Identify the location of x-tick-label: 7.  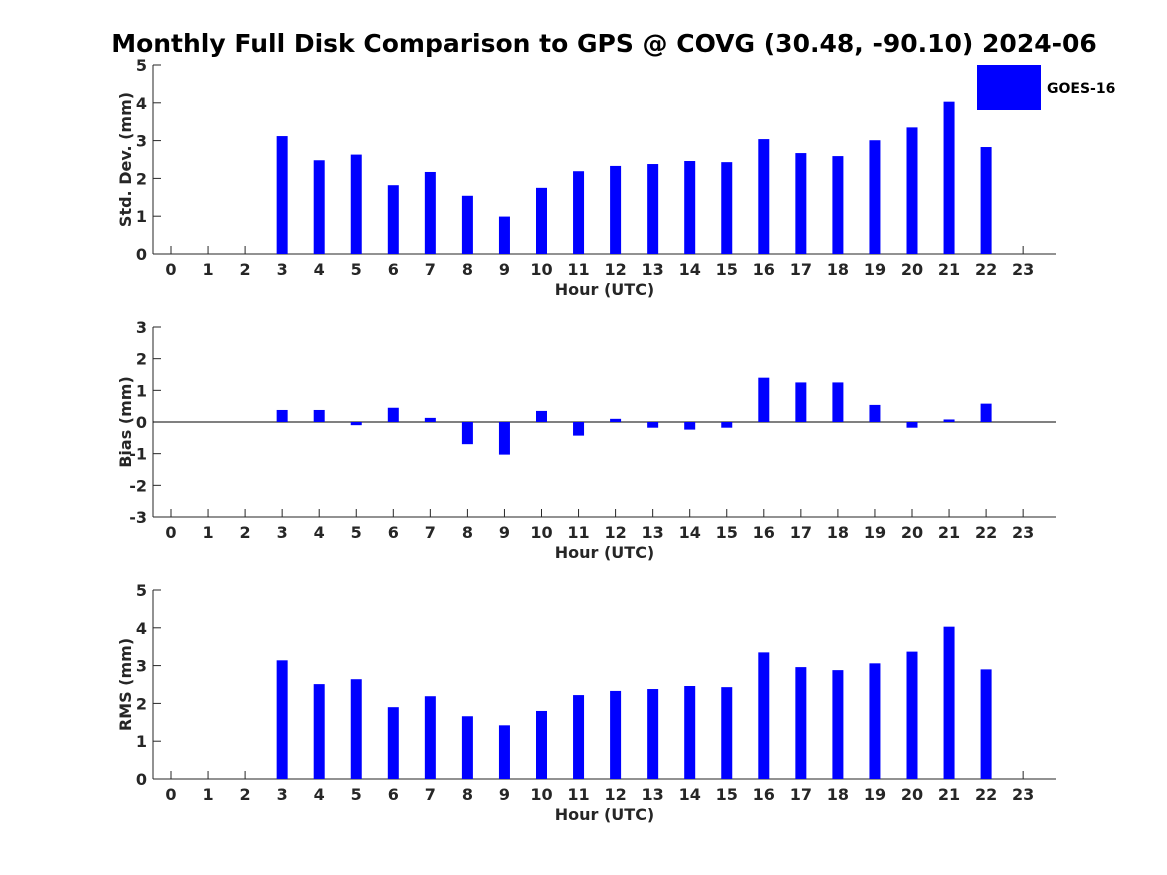
(430, 532).